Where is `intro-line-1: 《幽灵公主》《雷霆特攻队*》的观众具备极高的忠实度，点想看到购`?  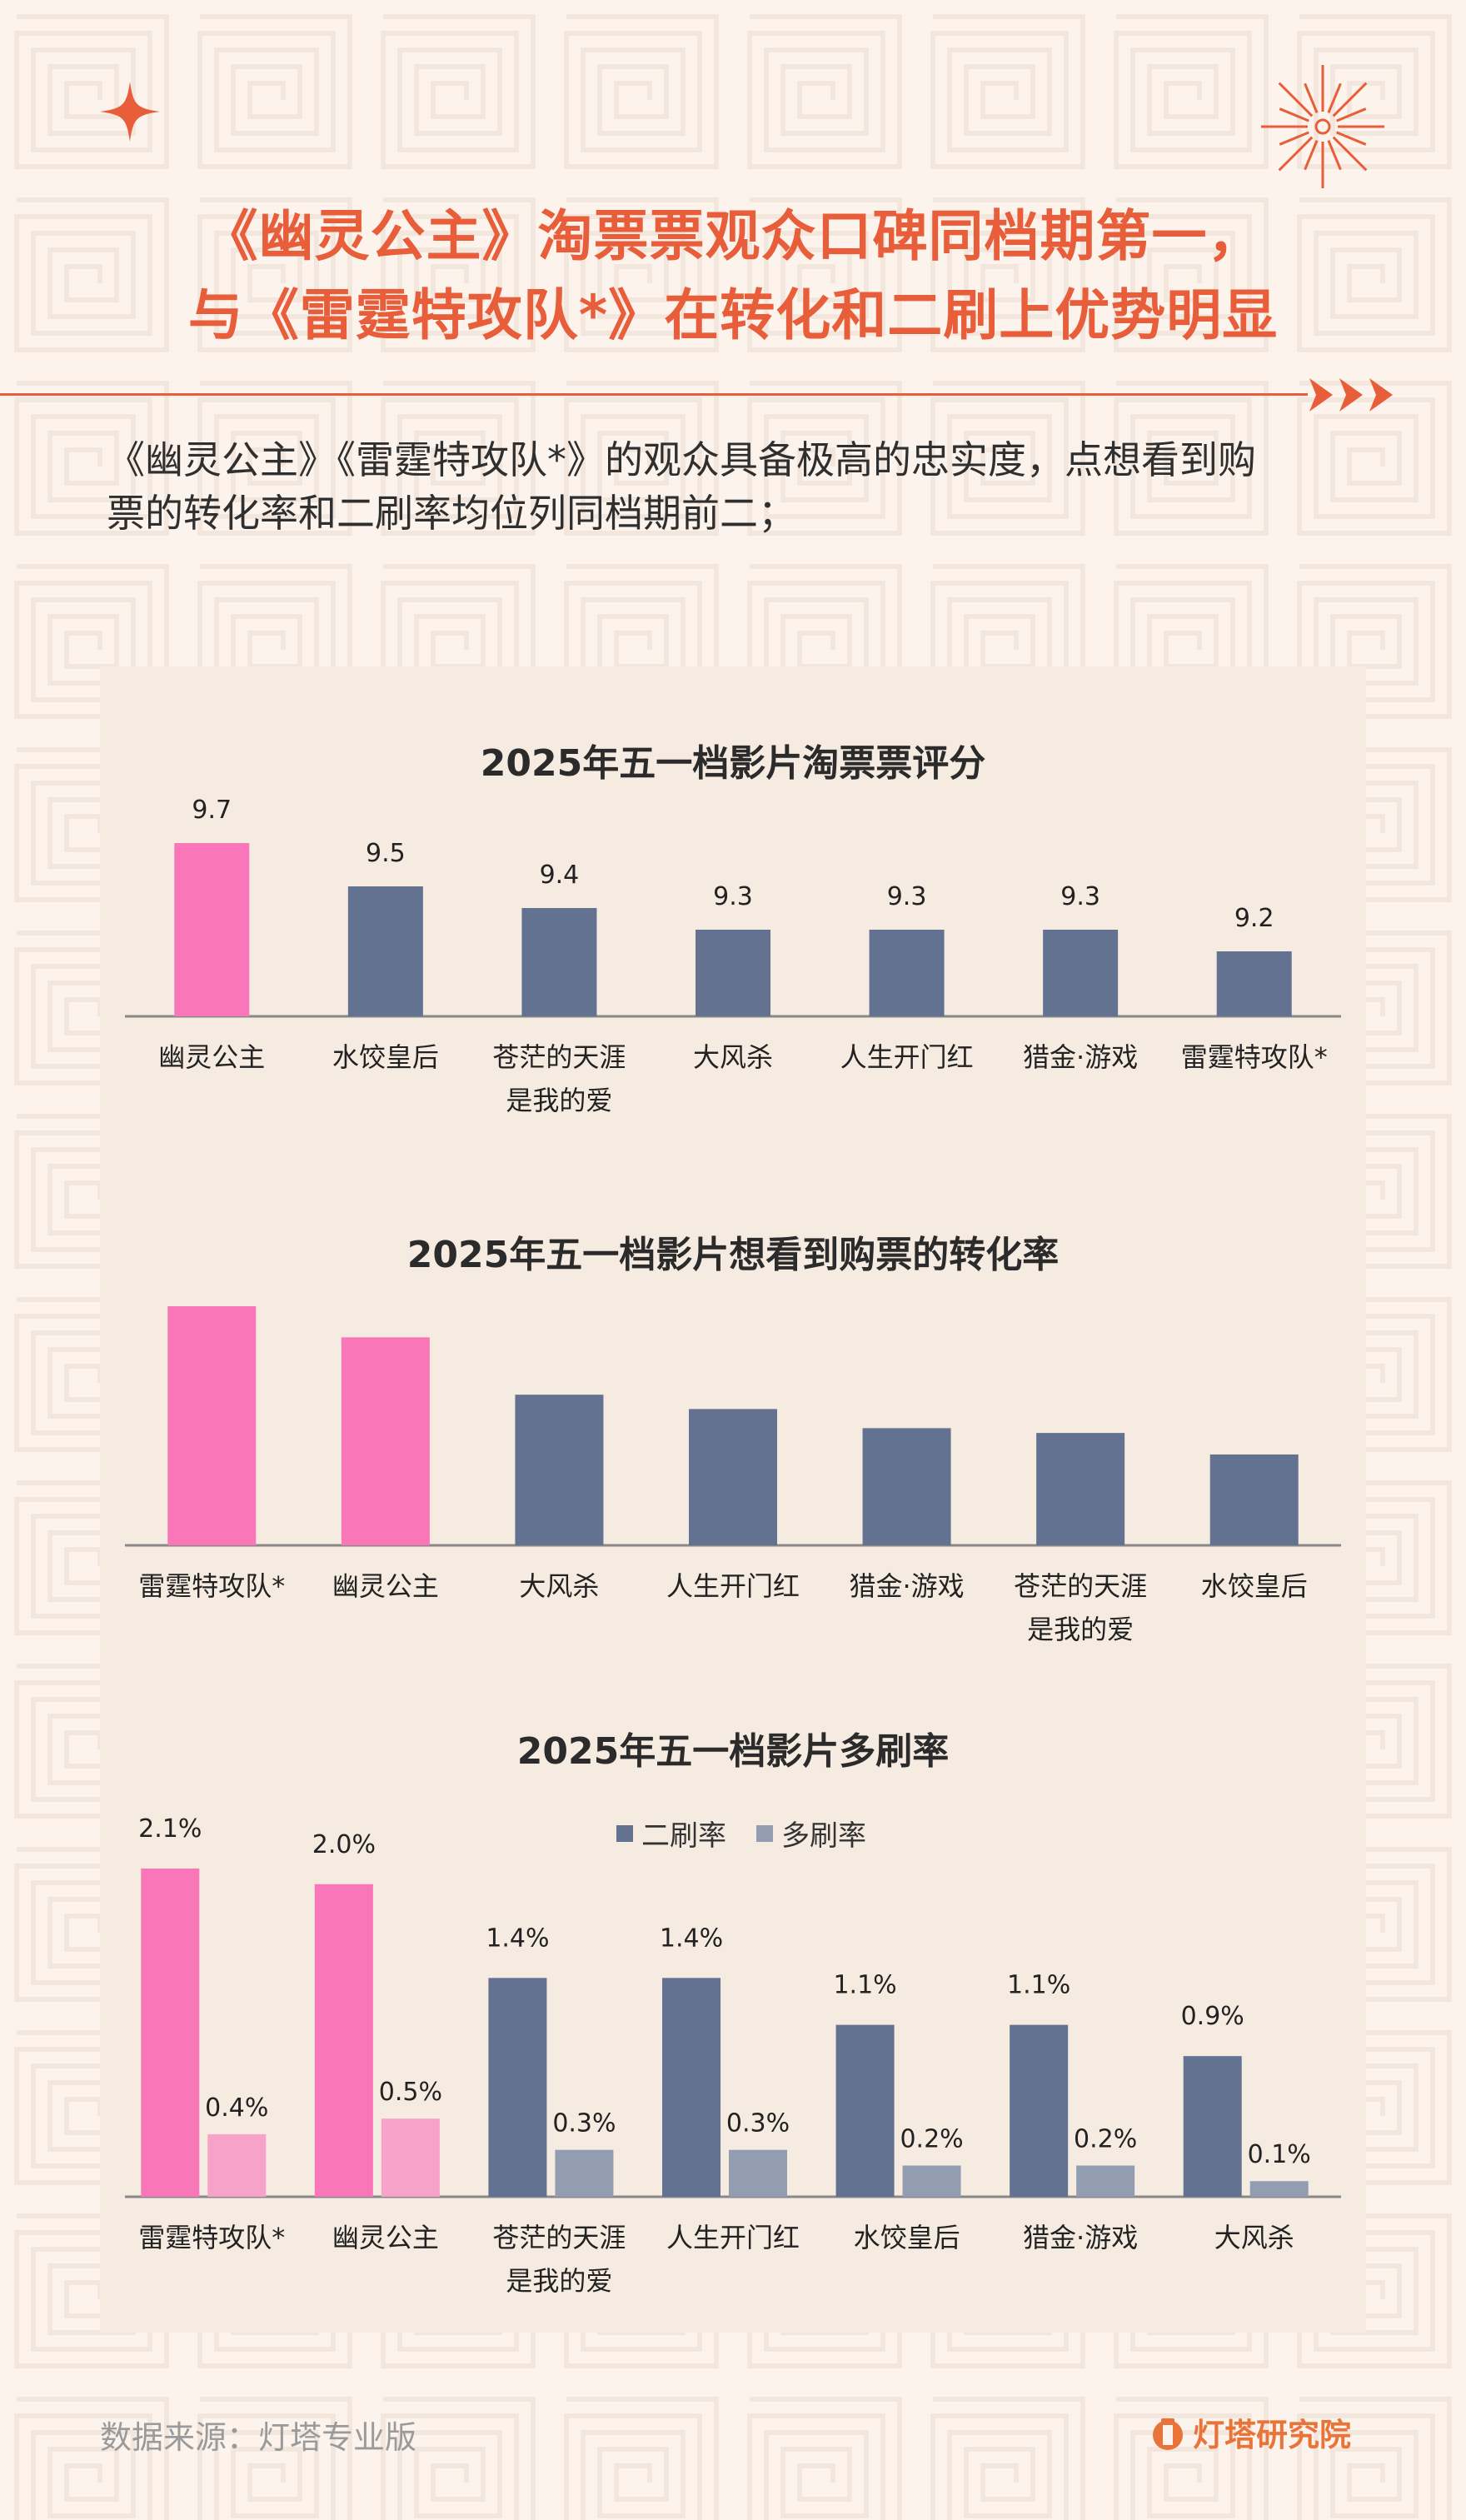 intro-line-1: 《幽灵公主》《雷霆特攻队*》的观众具备极高的忠实度，点想看到购 is located at coordinates (681, 459).